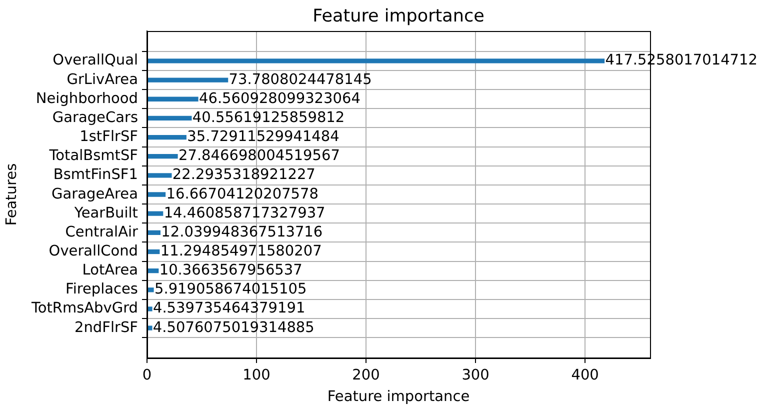 This screenshot has width=773, height=417. Describe the element at coordinates (12, 194) in the screenshot. I see `y-axis-title: Features` at that location.